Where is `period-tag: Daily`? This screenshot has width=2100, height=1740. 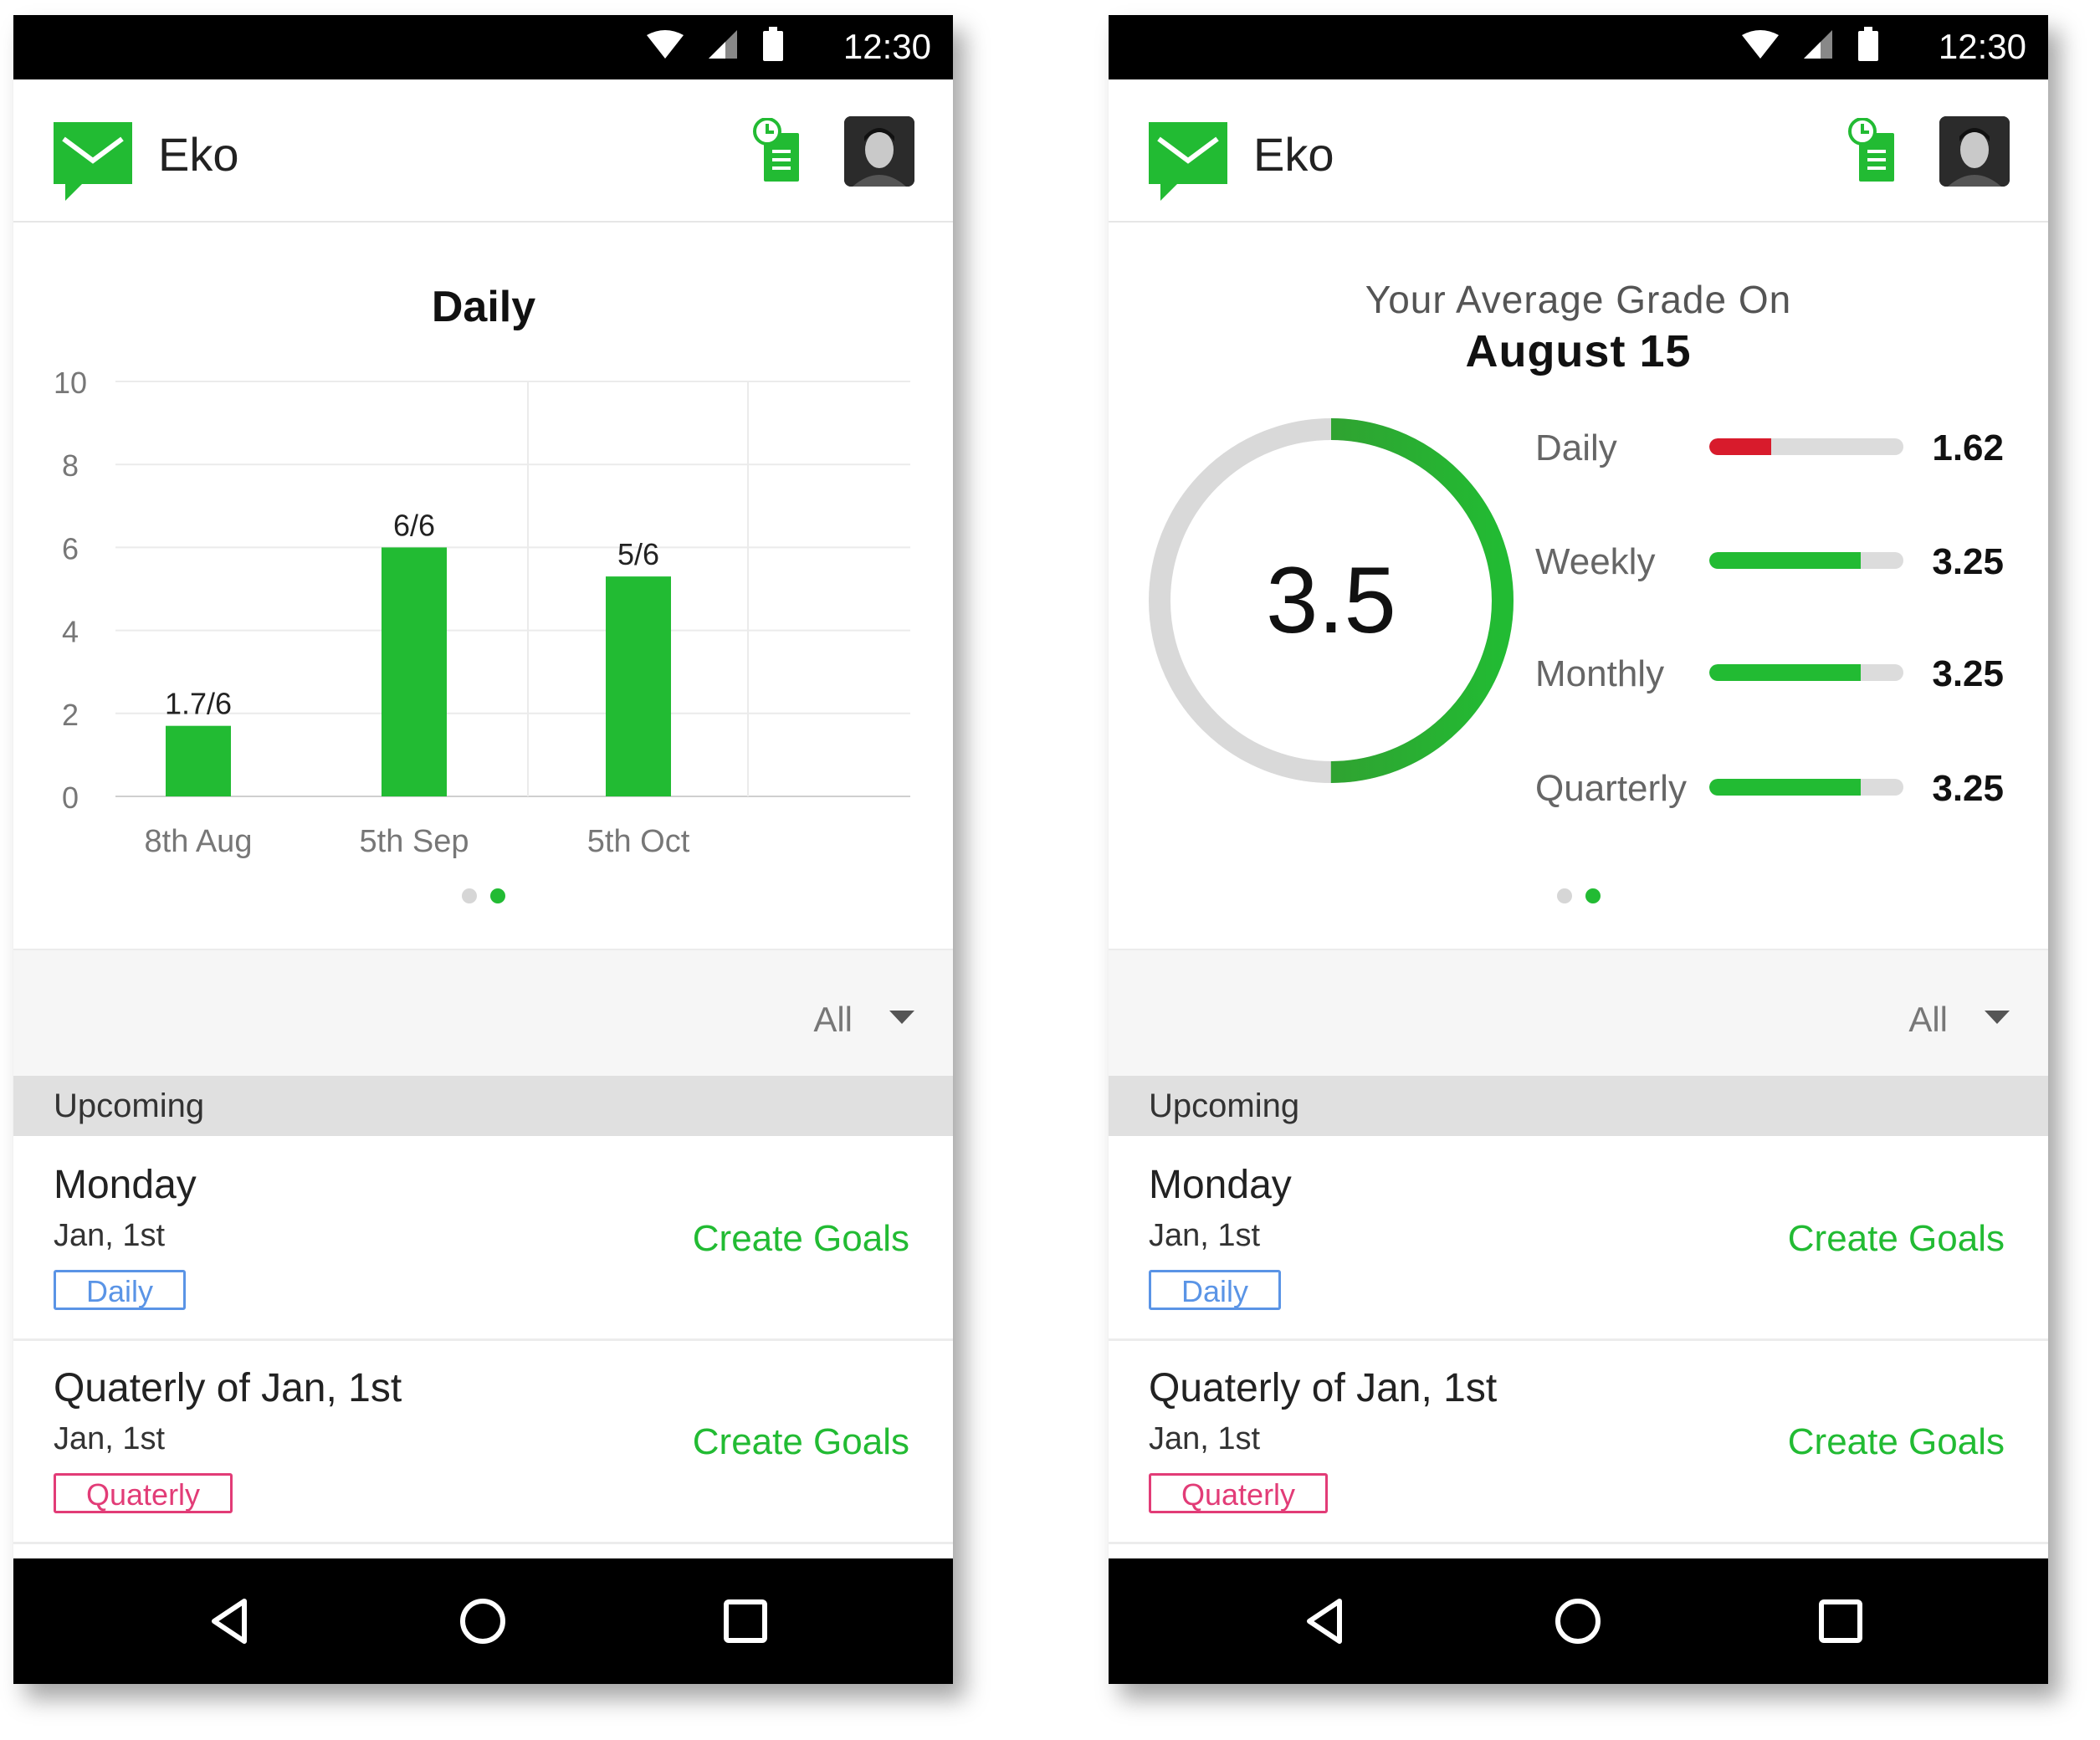
period-tag: Daily is located at coordinates (120, 1290).